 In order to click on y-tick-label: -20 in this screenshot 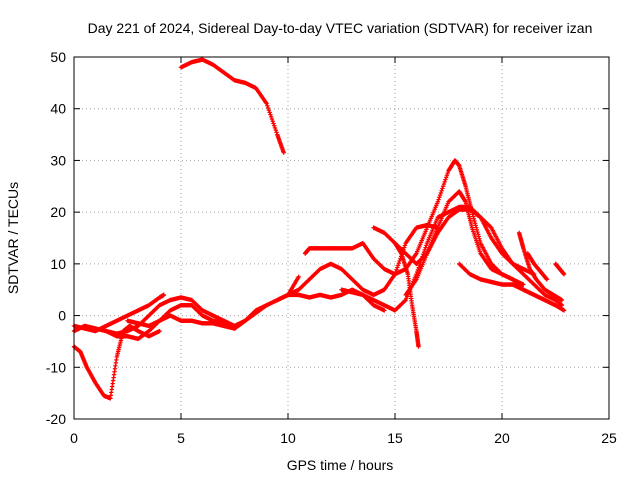, I will do `click(56, 419)`.